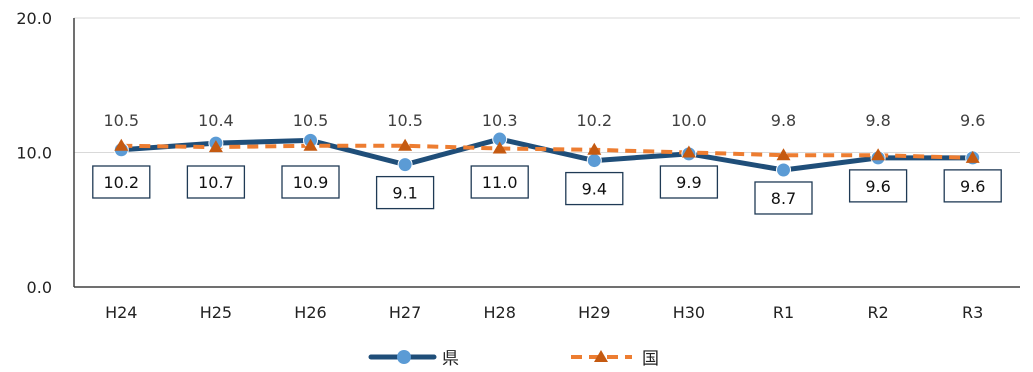  What do you see at coordinates (689, 120) in the screenshot?
I see `data-label-kuni: 10.0` at bounding box center [689, 120].